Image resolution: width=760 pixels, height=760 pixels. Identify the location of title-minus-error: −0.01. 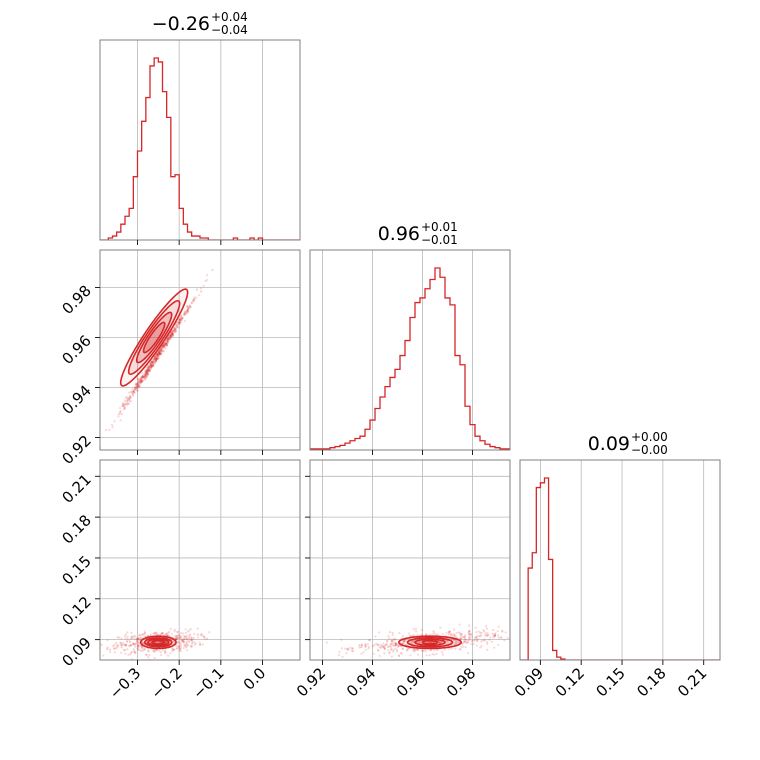
(439, 240).